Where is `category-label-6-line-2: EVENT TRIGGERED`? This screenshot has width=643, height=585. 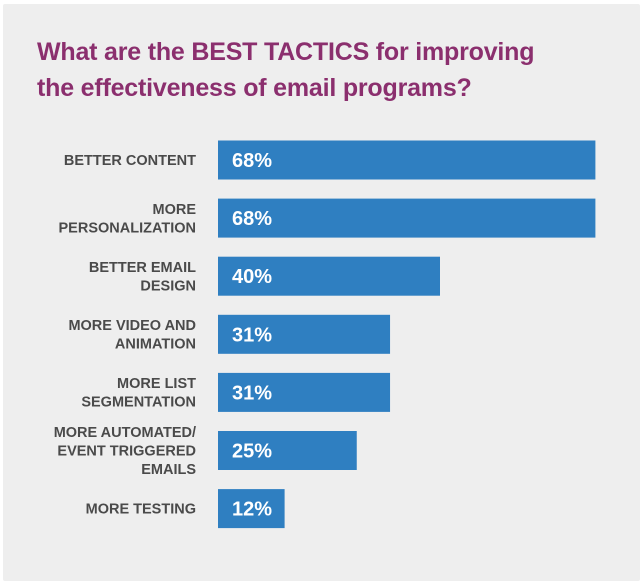
category-label-6-line-2: EVENT TRIGGERED is located at coordinates (126, 452).